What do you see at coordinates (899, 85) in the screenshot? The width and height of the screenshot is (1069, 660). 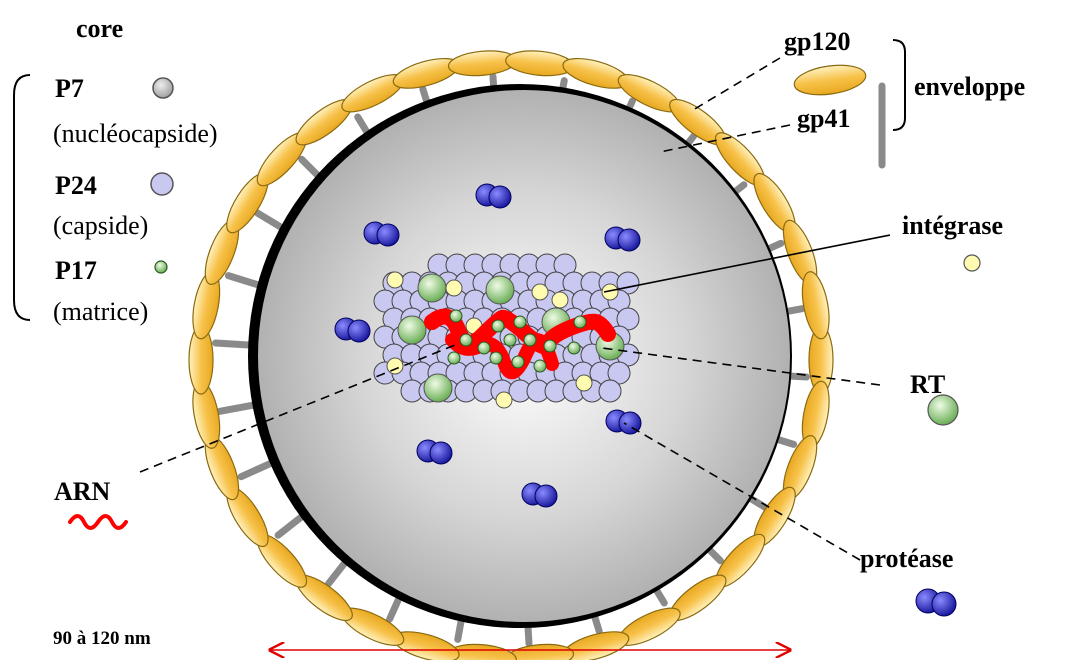 I see `enveloppe-bracket` at bounding box center [899, 85].